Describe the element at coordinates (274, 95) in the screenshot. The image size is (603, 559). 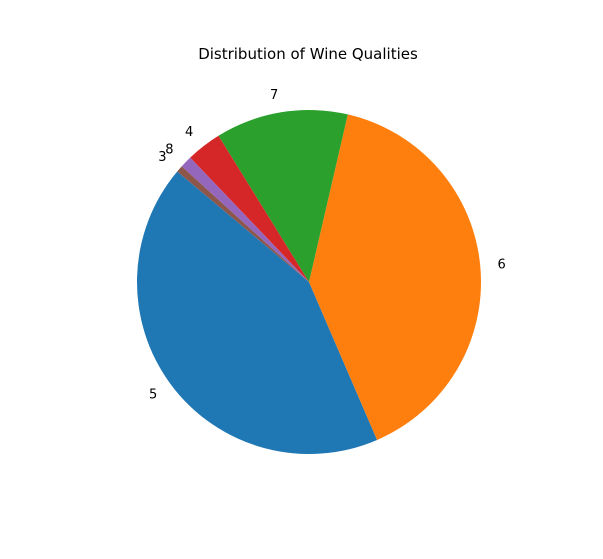
I see `pie-label-7: 7` at that location.